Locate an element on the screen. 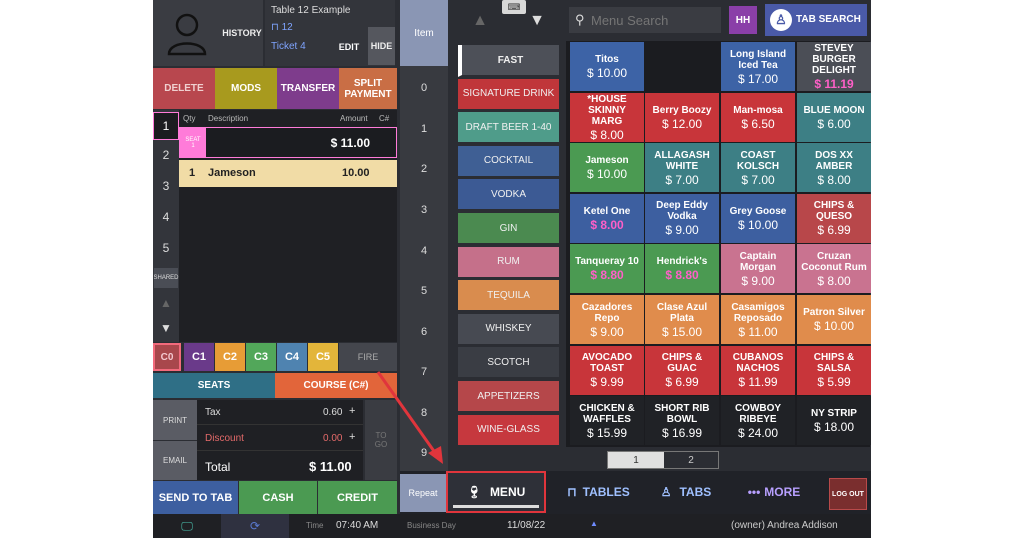 The height and width of the screenshot is (538, 1024). logout-button: LOG OUT is located at coordinates (848, 494).